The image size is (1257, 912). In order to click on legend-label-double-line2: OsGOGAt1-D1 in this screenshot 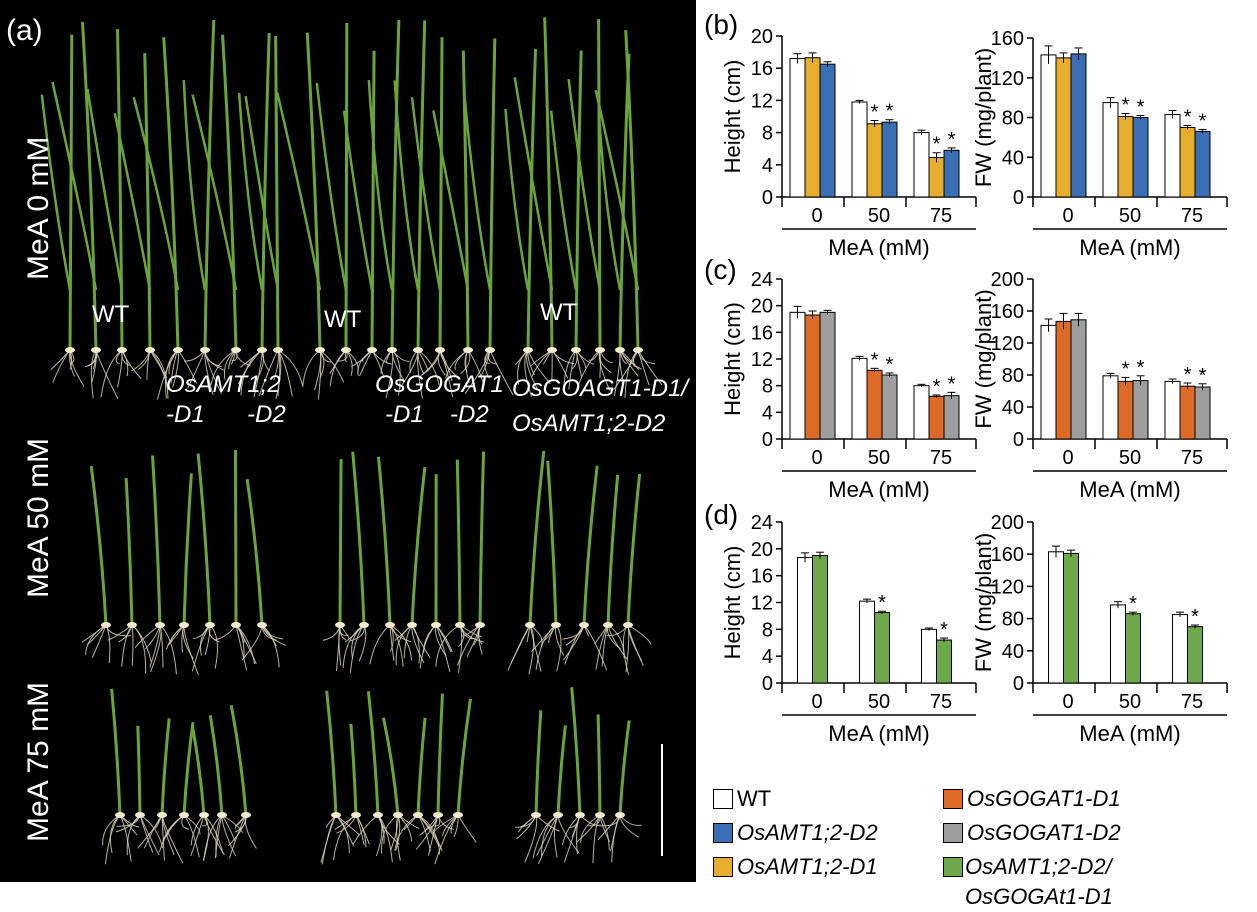, I will do `click(1039, 897)`.